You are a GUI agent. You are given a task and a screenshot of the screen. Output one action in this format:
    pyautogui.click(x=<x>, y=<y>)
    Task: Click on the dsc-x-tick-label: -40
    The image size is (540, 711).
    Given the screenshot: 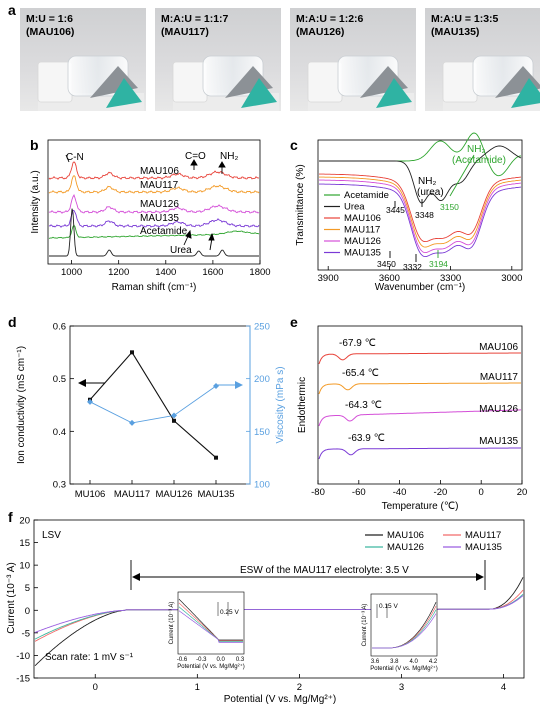 What is the action you would take?
    pyautogui.click(x=400, y=492)
    